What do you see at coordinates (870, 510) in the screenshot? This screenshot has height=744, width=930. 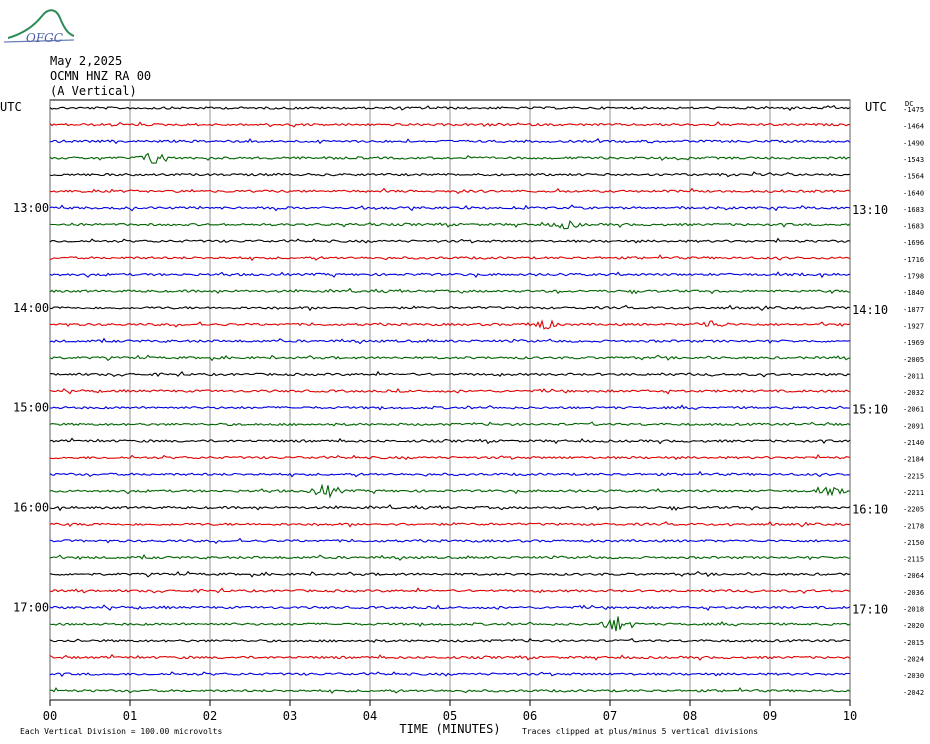 I see `right-hour-label: 16:10` at bounding box center [870, 510].